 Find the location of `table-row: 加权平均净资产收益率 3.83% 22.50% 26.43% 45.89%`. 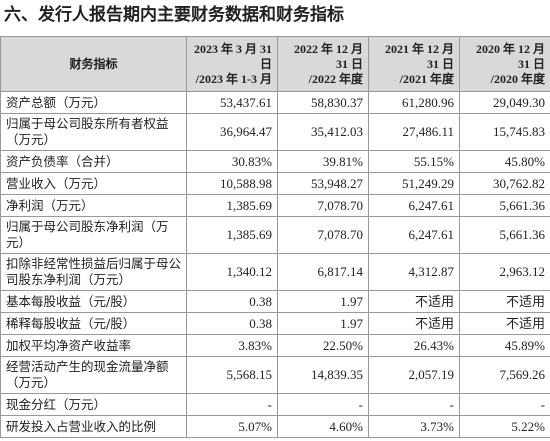

table-row: 加权平均净资产收益率 3.83% 22.50% 26.43% 45.89% is located at coordinates (275, 345).